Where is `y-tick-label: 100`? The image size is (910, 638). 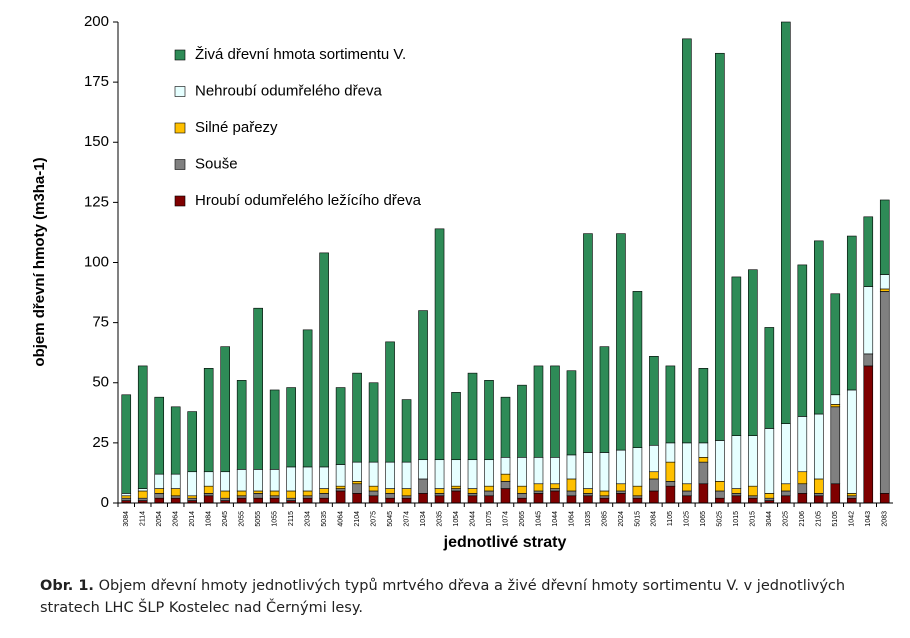 y-tick-label: 100 is located at coordinates (96, 261).